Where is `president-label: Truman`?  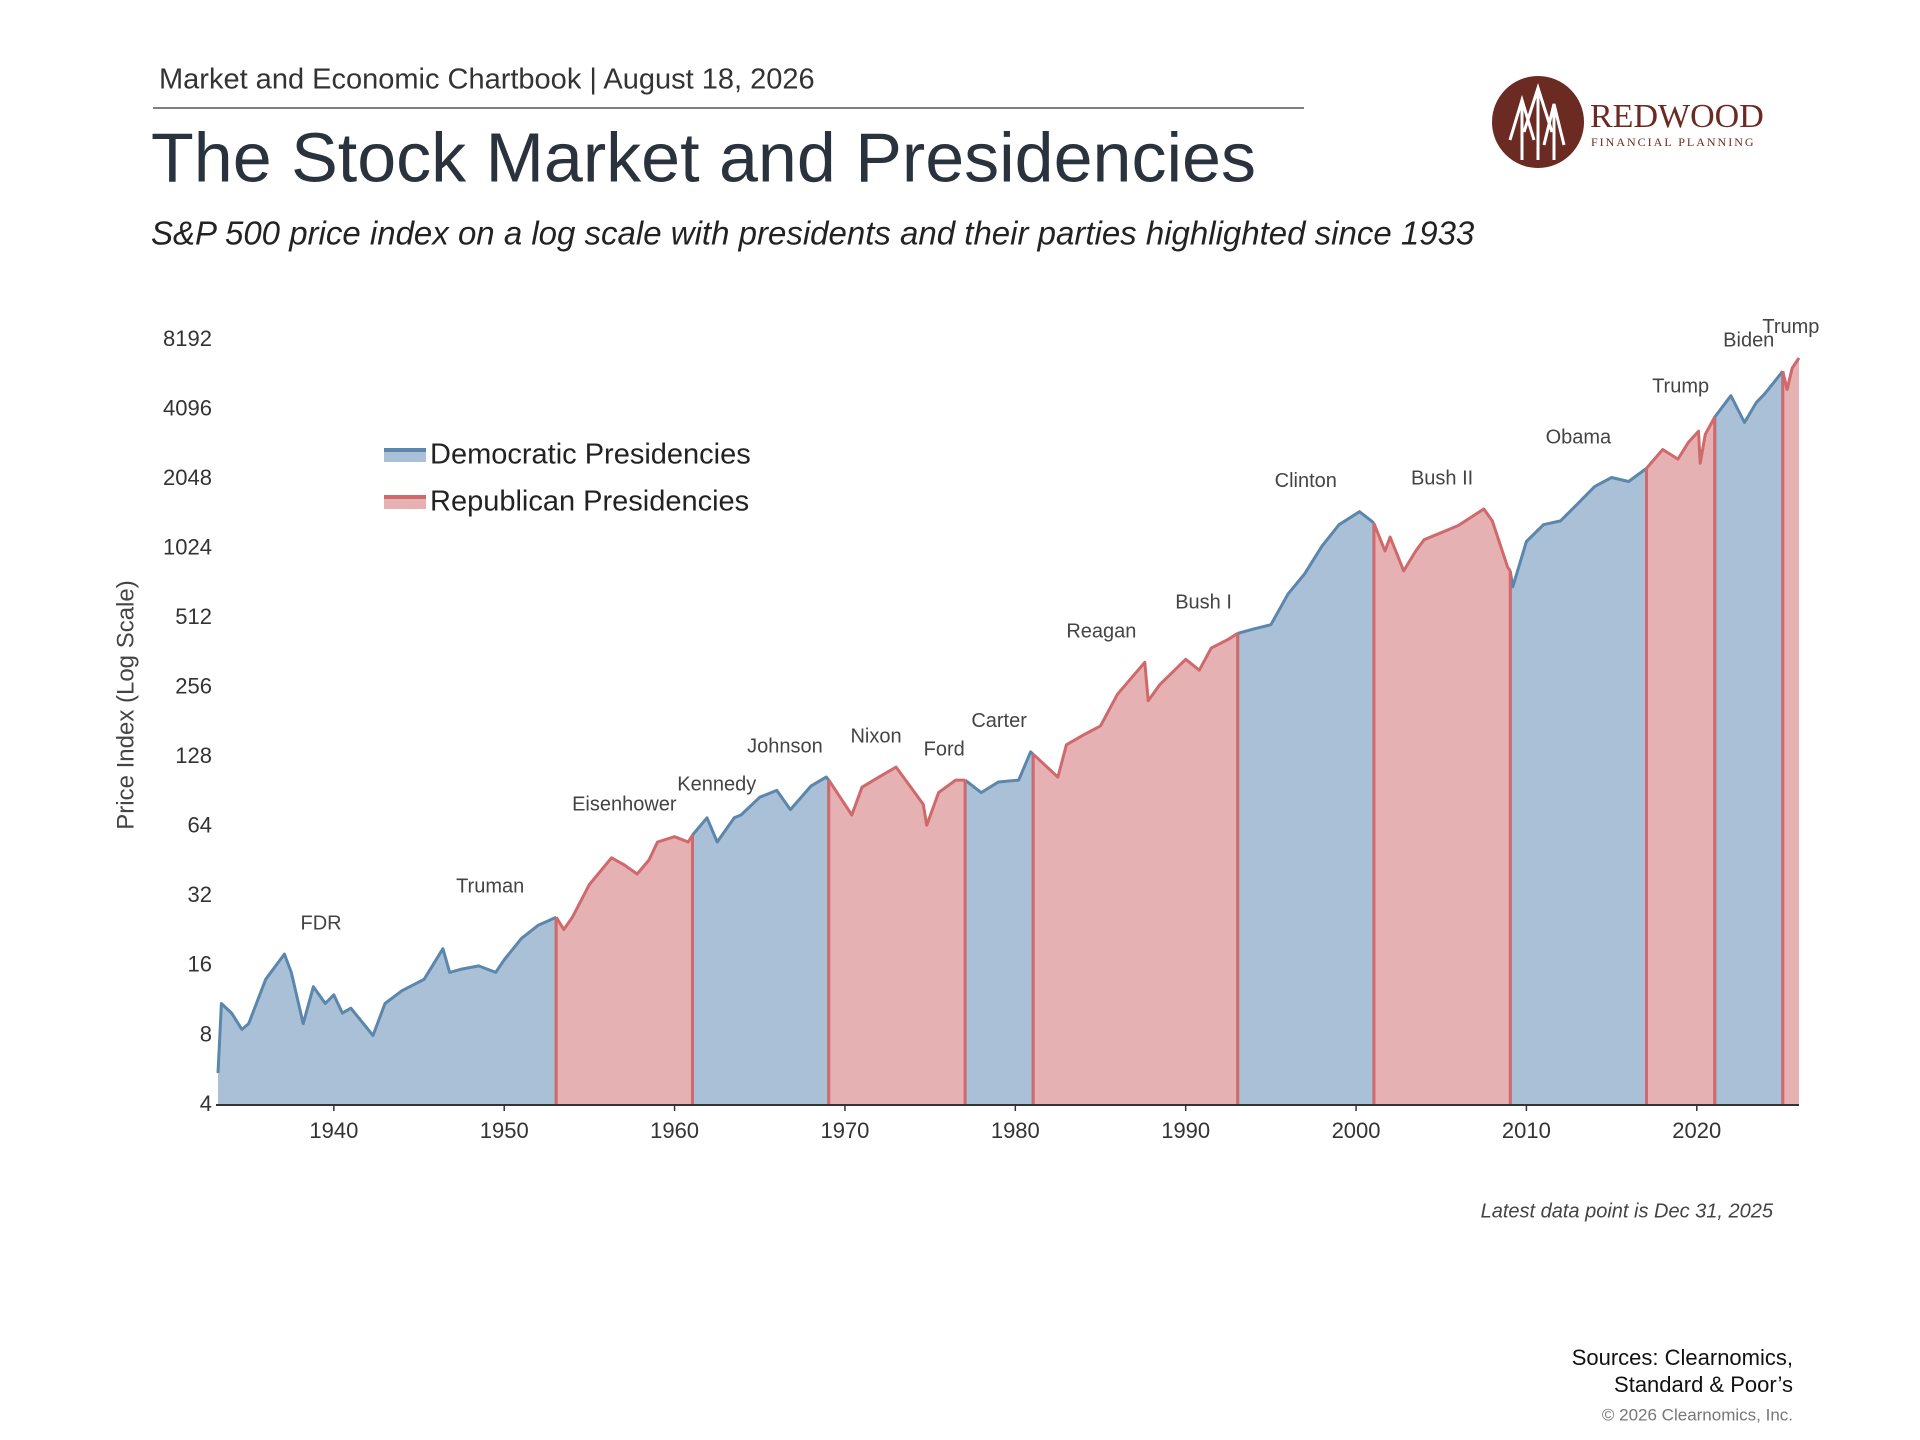
president-label: Truman is located at coordinates (490, 886).